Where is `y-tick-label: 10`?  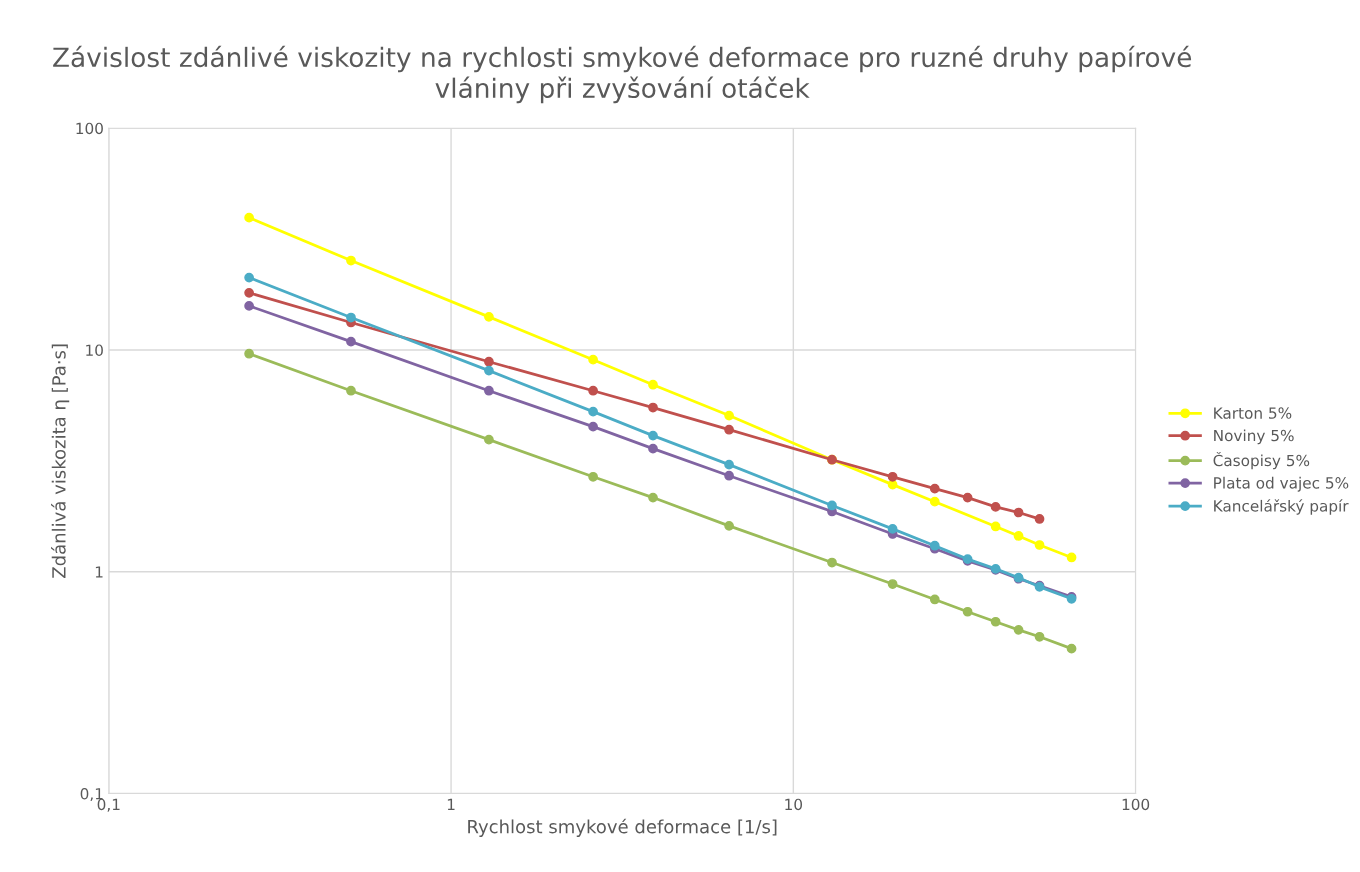 y-tick-label: 10 is located at coordinates (94, 350).